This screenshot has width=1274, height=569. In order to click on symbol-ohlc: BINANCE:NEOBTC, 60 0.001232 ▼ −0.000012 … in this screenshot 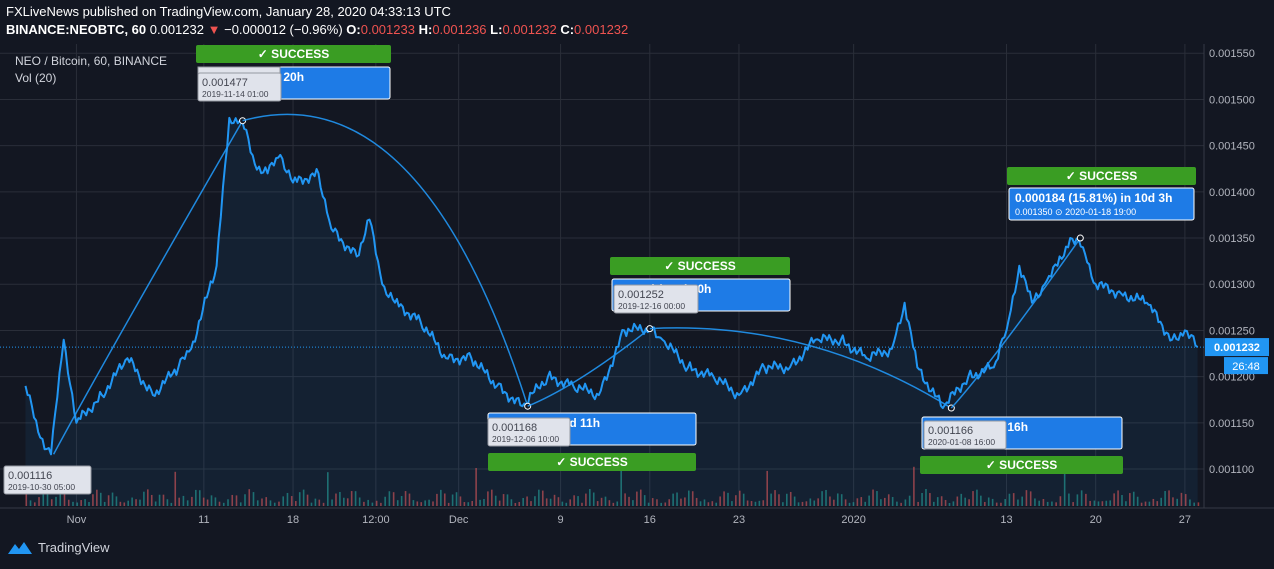, I will do `click(317, 29)`.